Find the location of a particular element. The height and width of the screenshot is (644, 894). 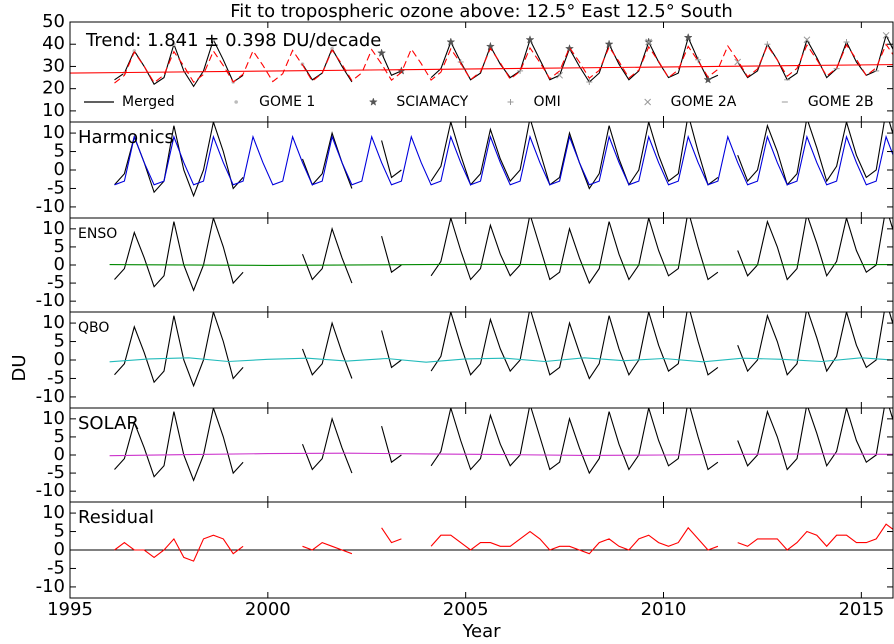

legend-label: OMI is located at coordinates (547, 102).